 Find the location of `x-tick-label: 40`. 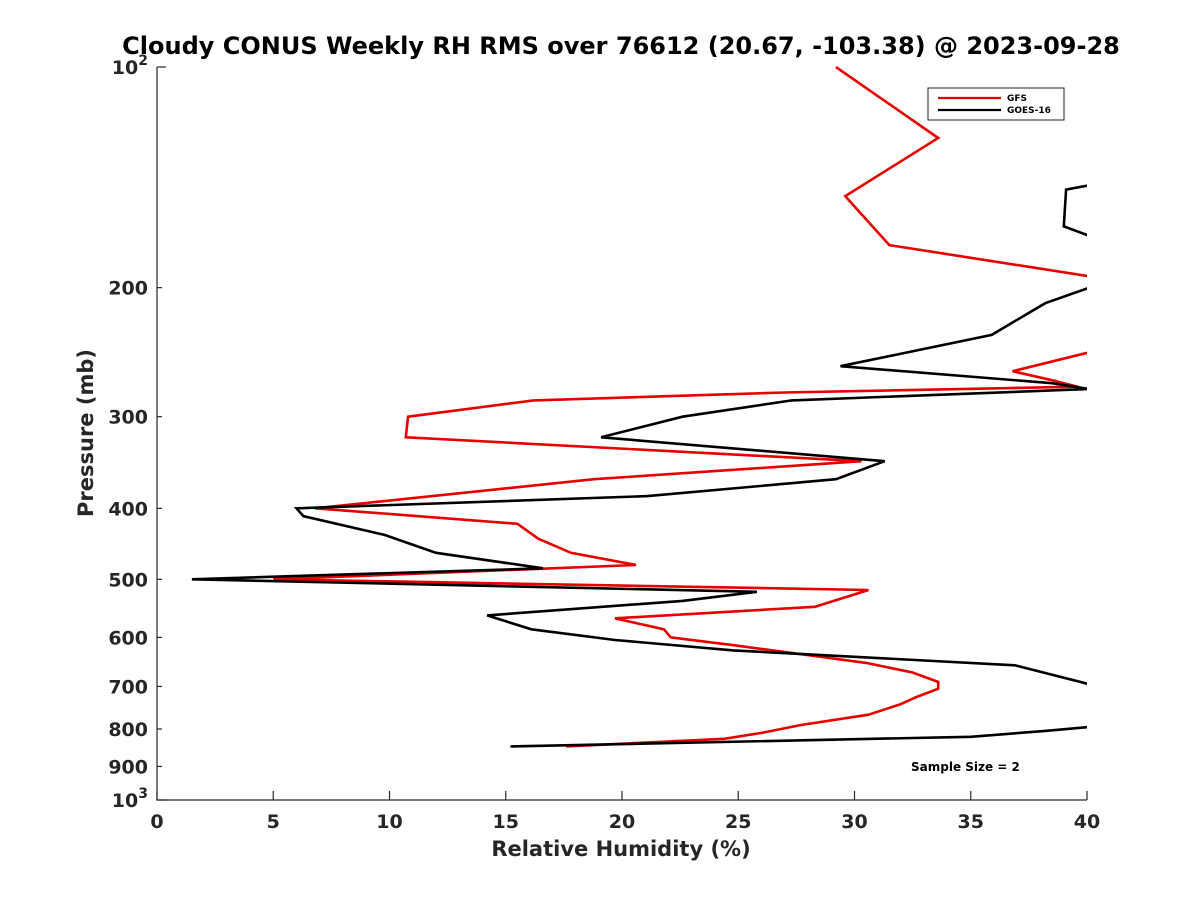

x-tick-label: 40 is located at coordinates (1087, 822).